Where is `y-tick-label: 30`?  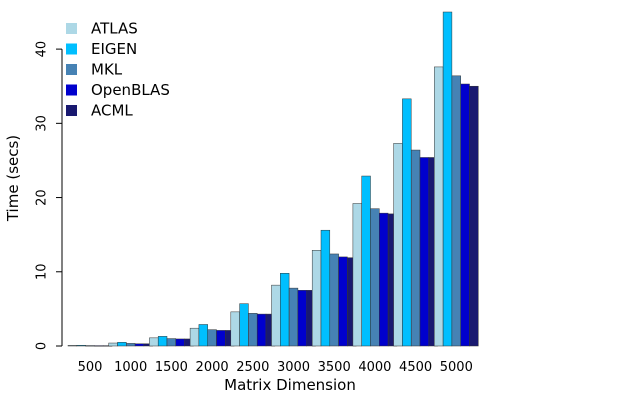
y-tick-label: 30 is located at coordinates (42, 123).